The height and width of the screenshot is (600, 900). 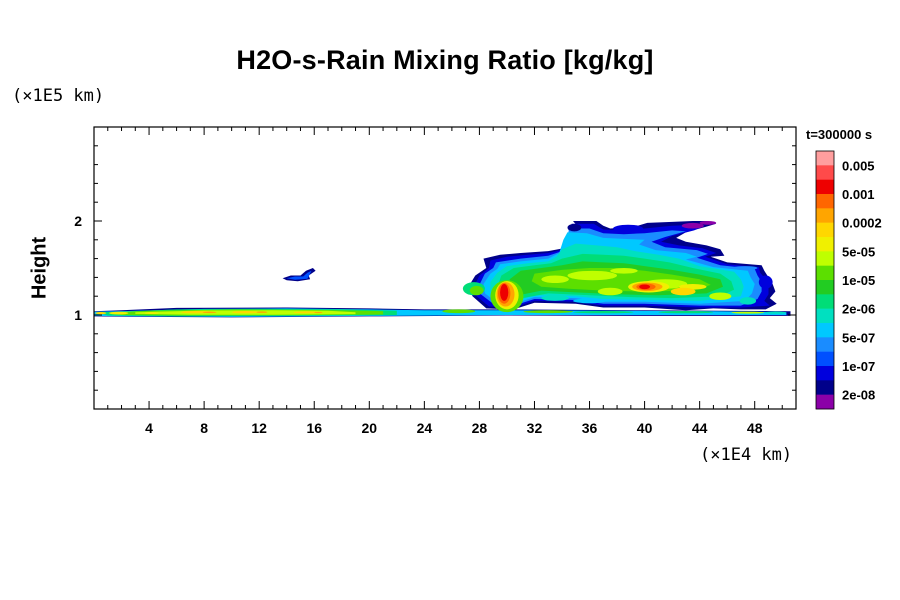 What do you see at coordinates (858, 395) in the screenshot?
I see `colorbar-label: 2e-08` at bounding box center [858, 395].